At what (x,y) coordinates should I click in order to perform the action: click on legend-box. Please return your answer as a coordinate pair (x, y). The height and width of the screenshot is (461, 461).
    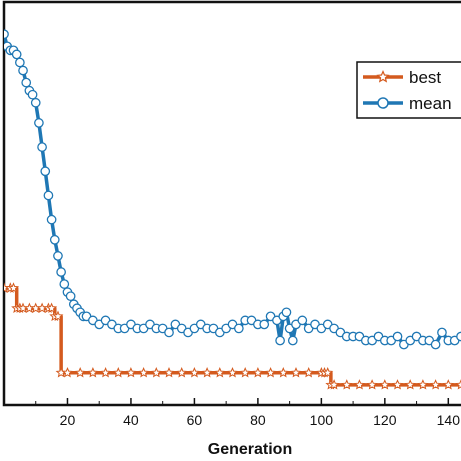
    Looking at the image, I should click on (408, 90).